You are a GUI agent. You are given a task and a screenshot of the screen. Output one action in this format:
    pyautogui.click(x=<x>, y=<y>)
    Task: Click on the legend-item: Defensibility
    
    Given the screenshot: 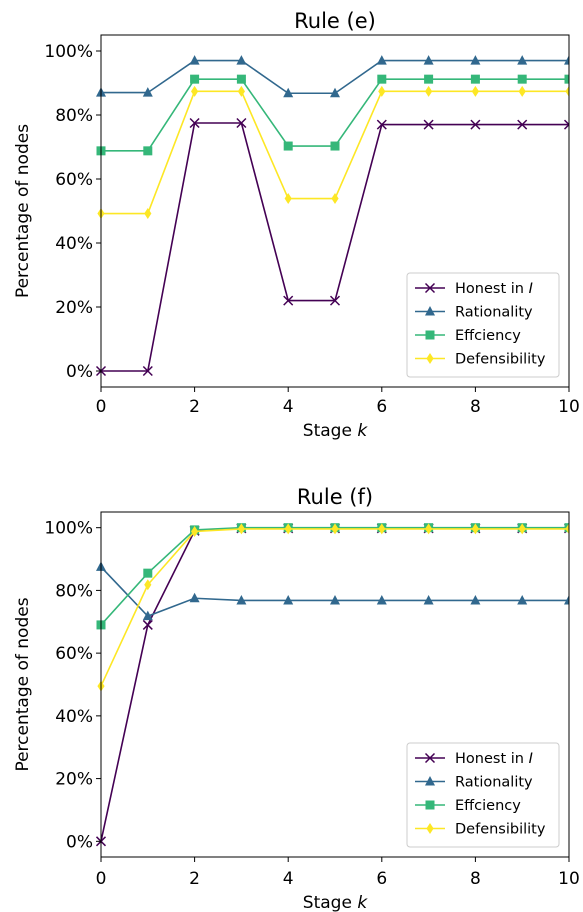 What is the action you would take?
    pyautogui.click(x=480, y=360)
    